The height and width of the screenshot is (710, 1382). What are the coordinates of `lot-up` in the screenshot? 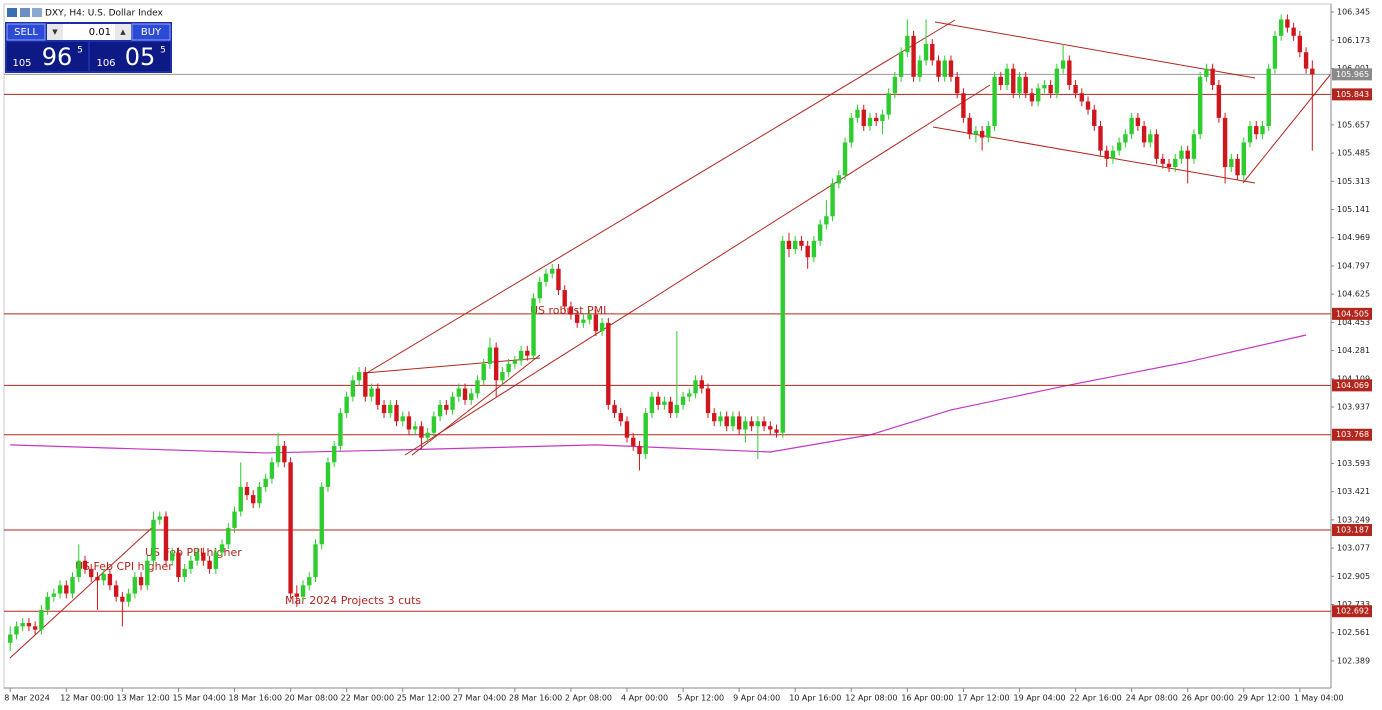 It's located at (123, 32).